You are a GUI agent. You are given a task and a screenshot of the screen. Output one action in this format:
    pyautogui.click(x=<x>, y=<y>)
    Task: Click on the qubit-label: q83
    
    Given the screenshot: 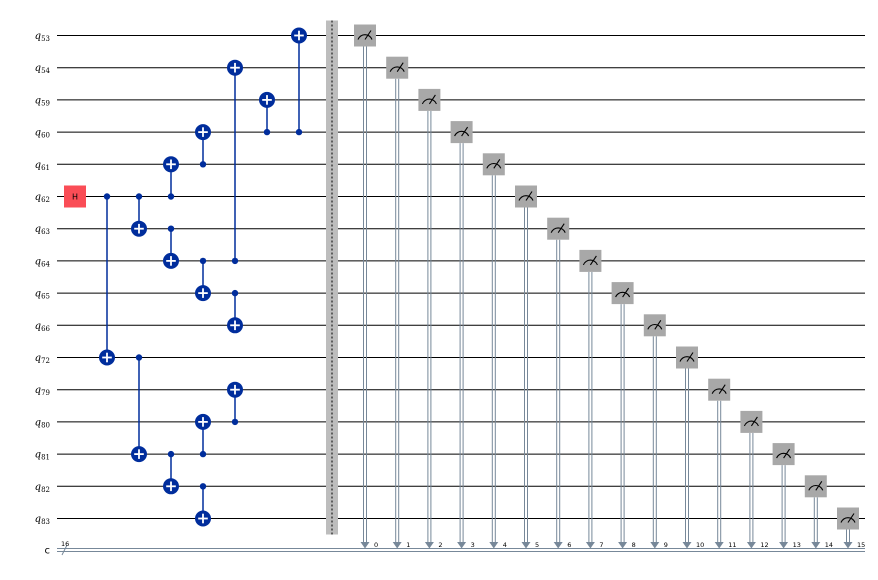 What is the action you would take?
    pyautogui.click(x=42, y=520)
    